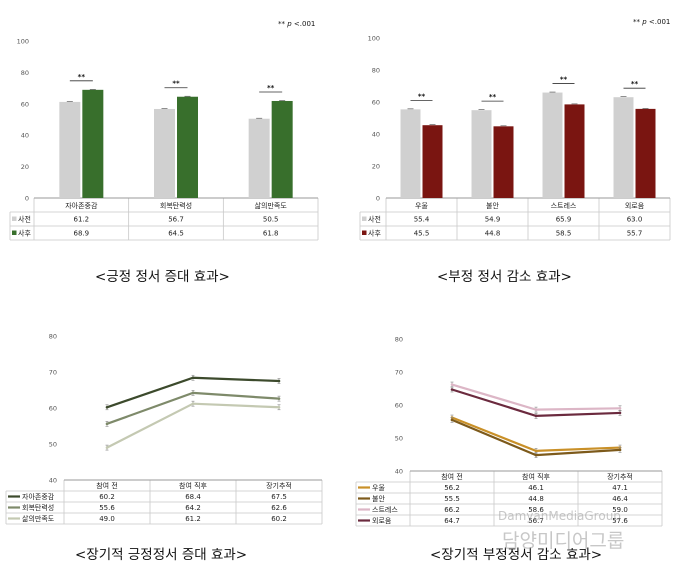  I want to click on table-value: 64.7, so click(452, 521).